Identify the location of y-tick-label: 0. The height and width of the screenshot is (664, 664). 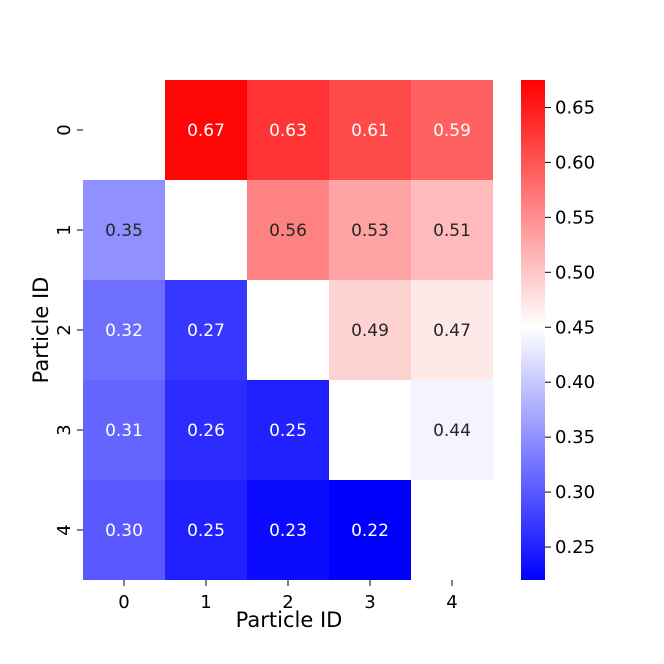
(64, 129).